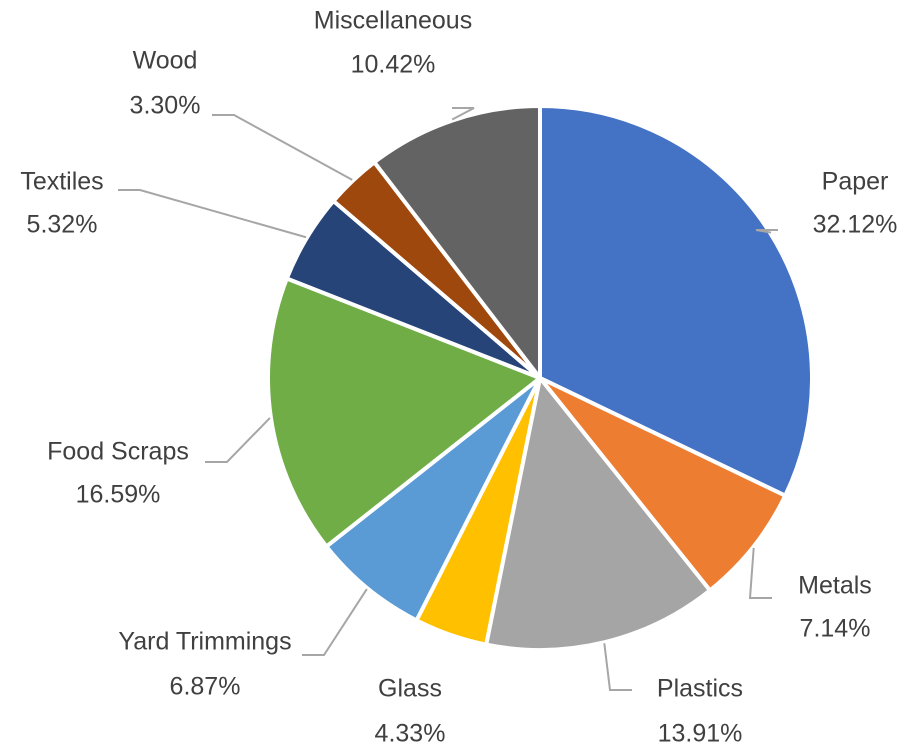  Describe the element at coordinates (835, 586) in the screenshot. I see `slice-label: Metals` at that location.